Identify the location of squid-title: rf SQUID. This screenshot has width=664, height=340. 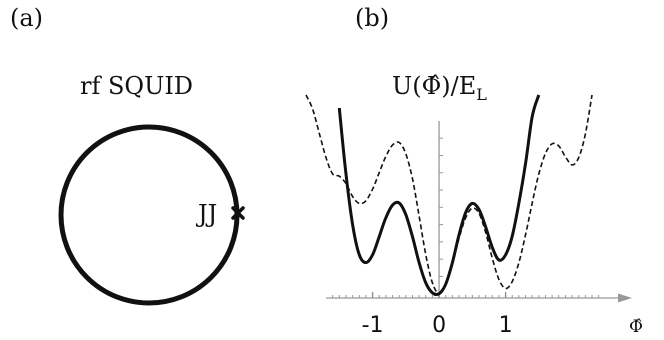
(137, 86).